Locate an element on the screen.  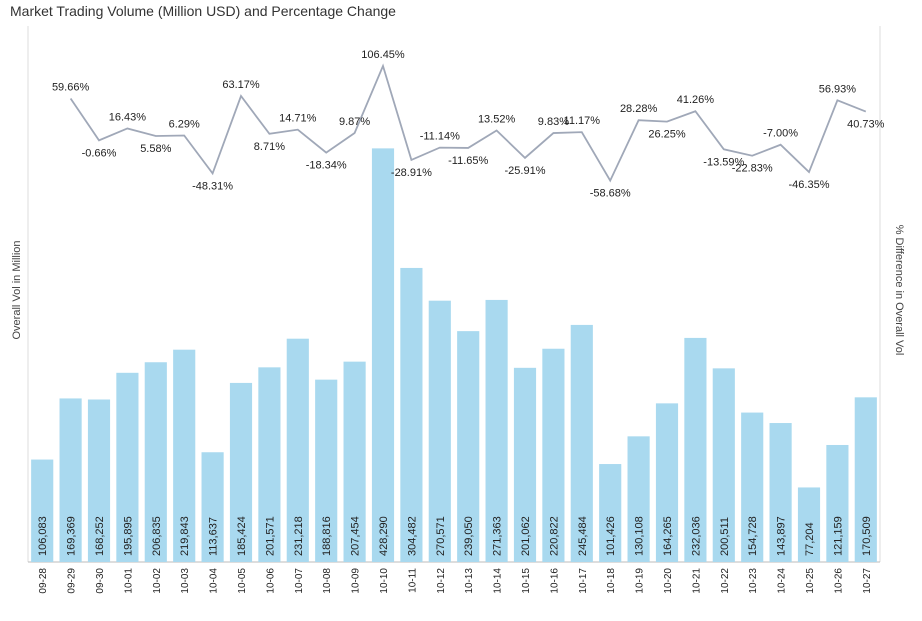
bar-label: 219,843 is located at coordinates (185, 536).